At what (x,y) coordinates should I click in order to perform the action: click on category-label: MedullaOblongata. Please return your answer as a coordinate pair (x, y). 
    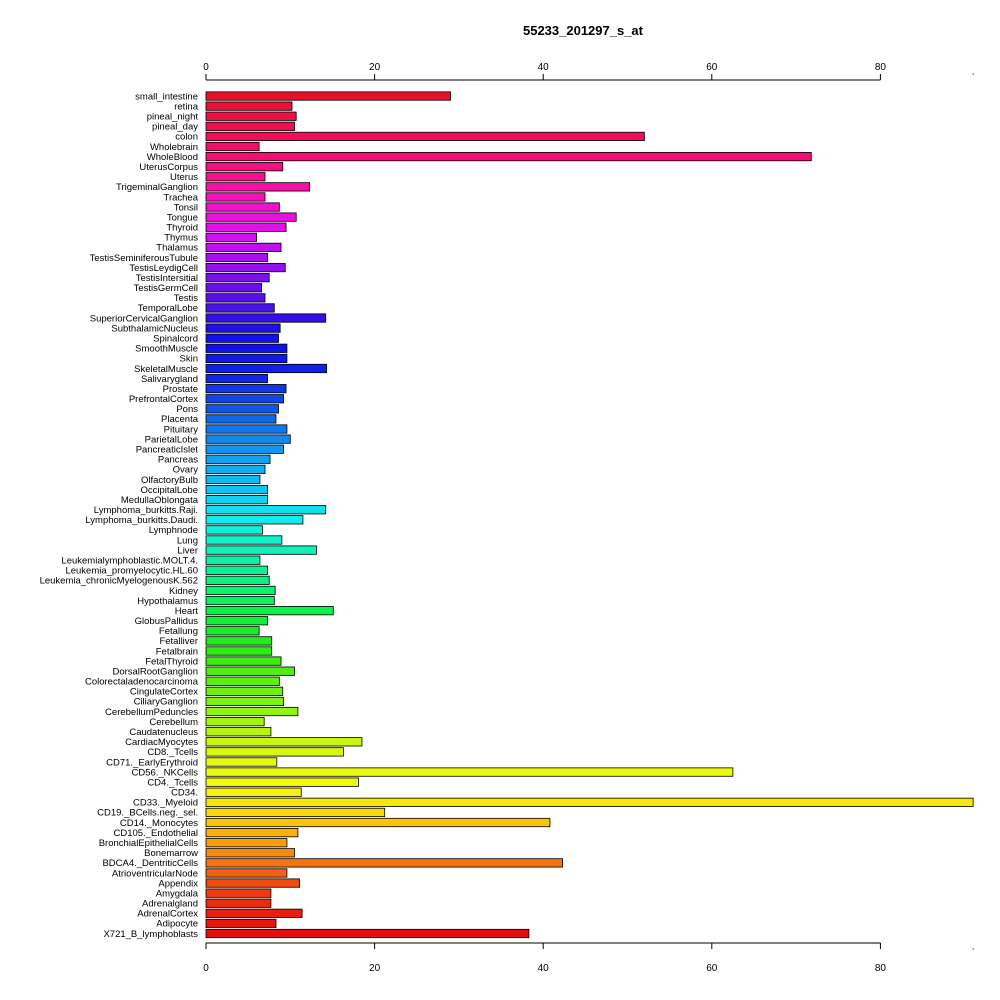
    Looking at the image, I should click on (160, 500).